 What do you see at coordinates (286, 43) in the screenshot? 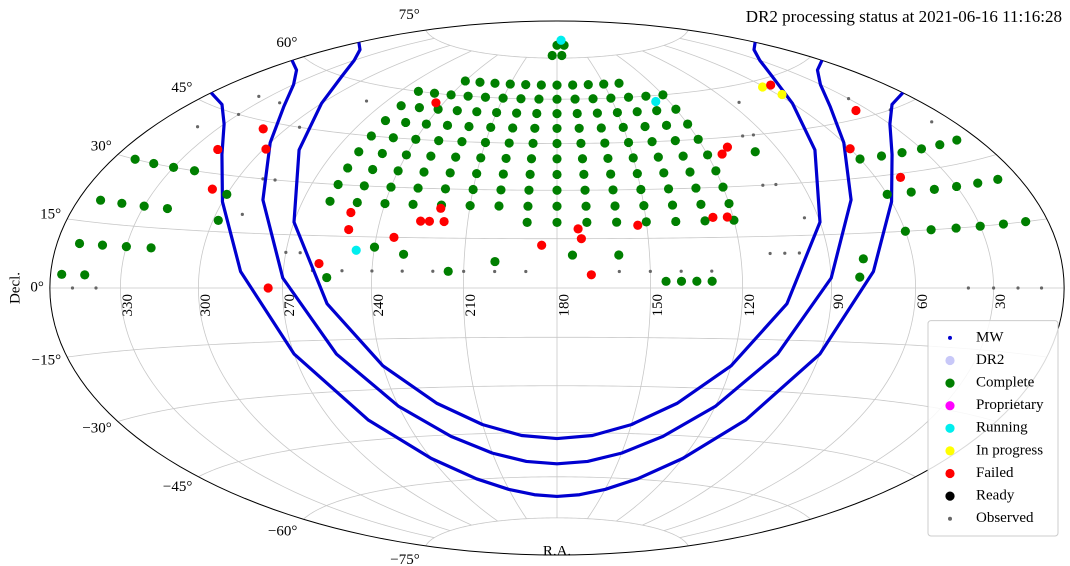
I see `y-tick-label: 60°` at bounding box center [286, 43].